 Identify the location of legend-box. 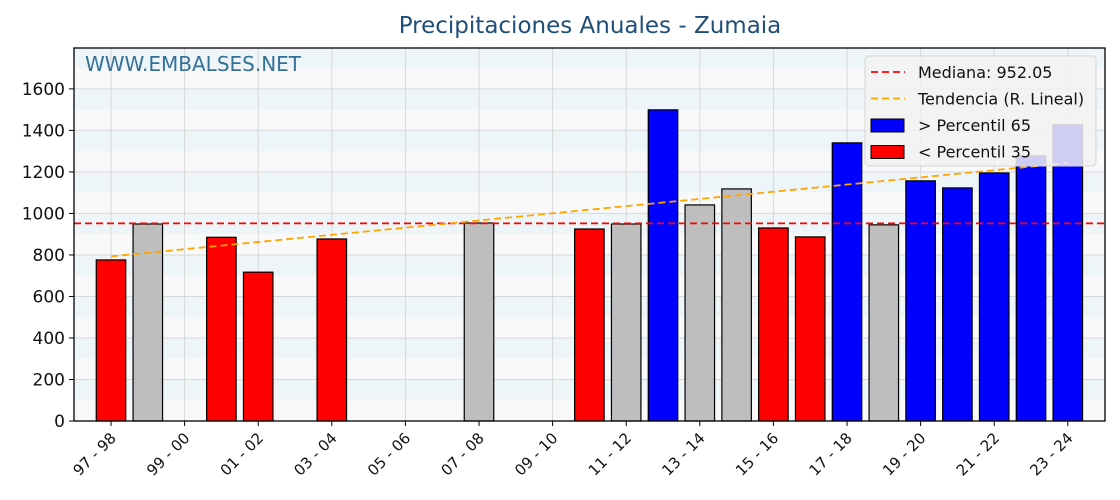
(980, 111).